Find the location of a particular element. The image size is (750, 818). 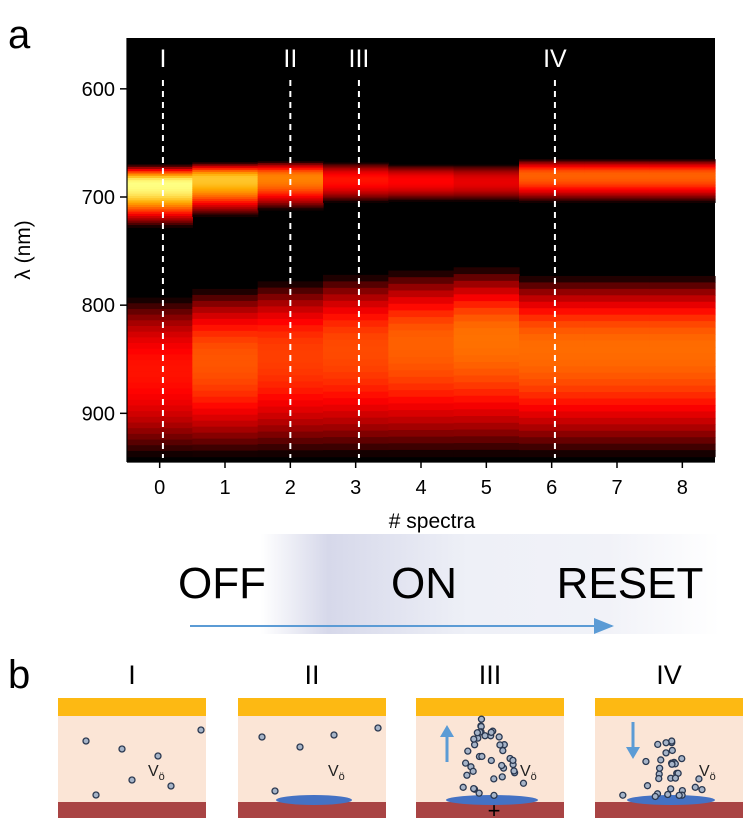

x-axis-title: # spectra is located at coordinates (432, 521).